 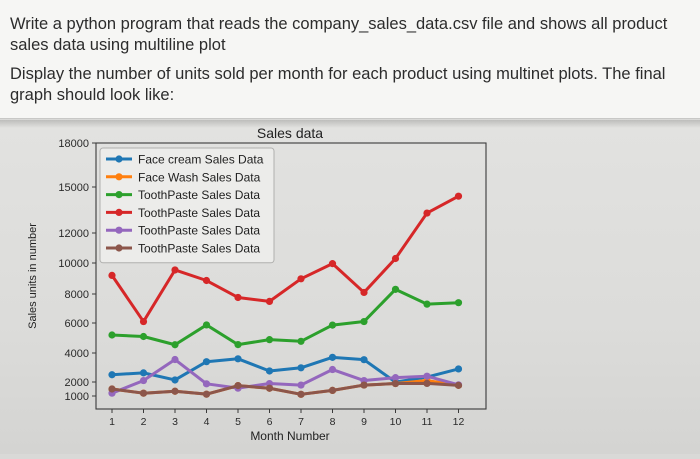 What do you see at coordinates (333, 422) in the screenshot?
I see `x-tick-label: 8` at bounding box center [333, 422].